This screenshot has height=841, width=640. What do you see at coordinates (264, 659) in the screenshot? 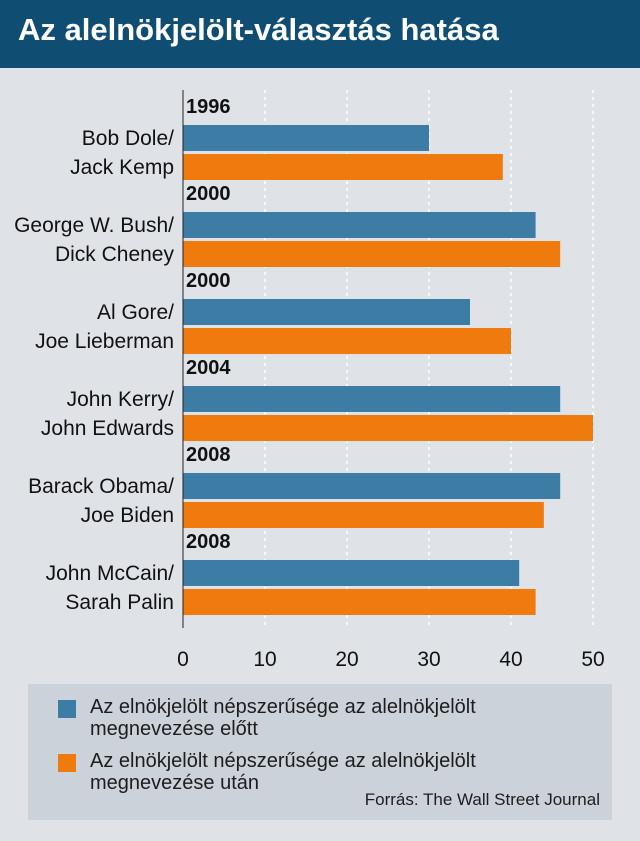
I see `x-tick-label-10: 10` at bounding box center [264, 659].